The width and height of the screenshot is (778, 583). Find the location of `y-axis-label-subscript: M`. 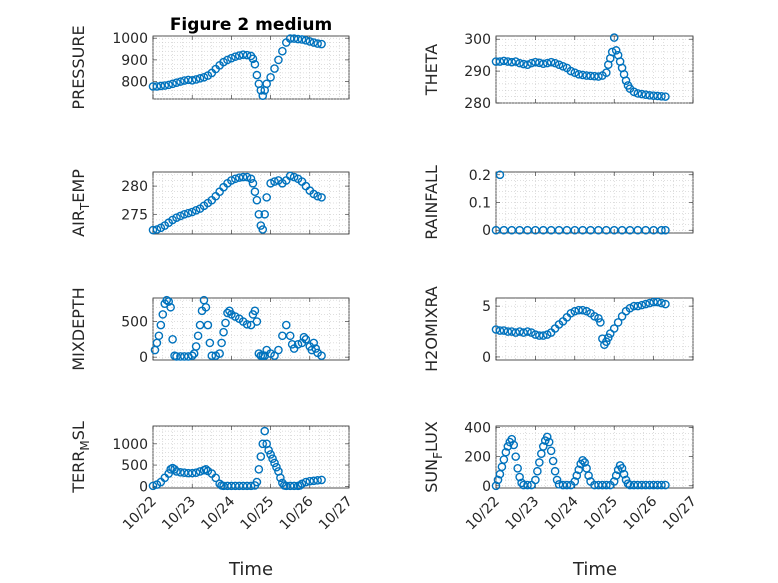

y-axis-label-subscript: M is located at coordinates (85, 445).